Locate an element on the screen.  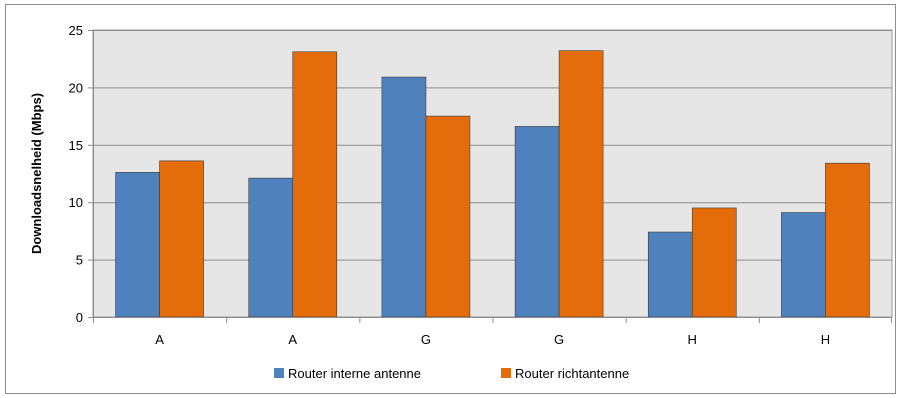
y-tick-label: 15 is located at coordinates (76, 145).